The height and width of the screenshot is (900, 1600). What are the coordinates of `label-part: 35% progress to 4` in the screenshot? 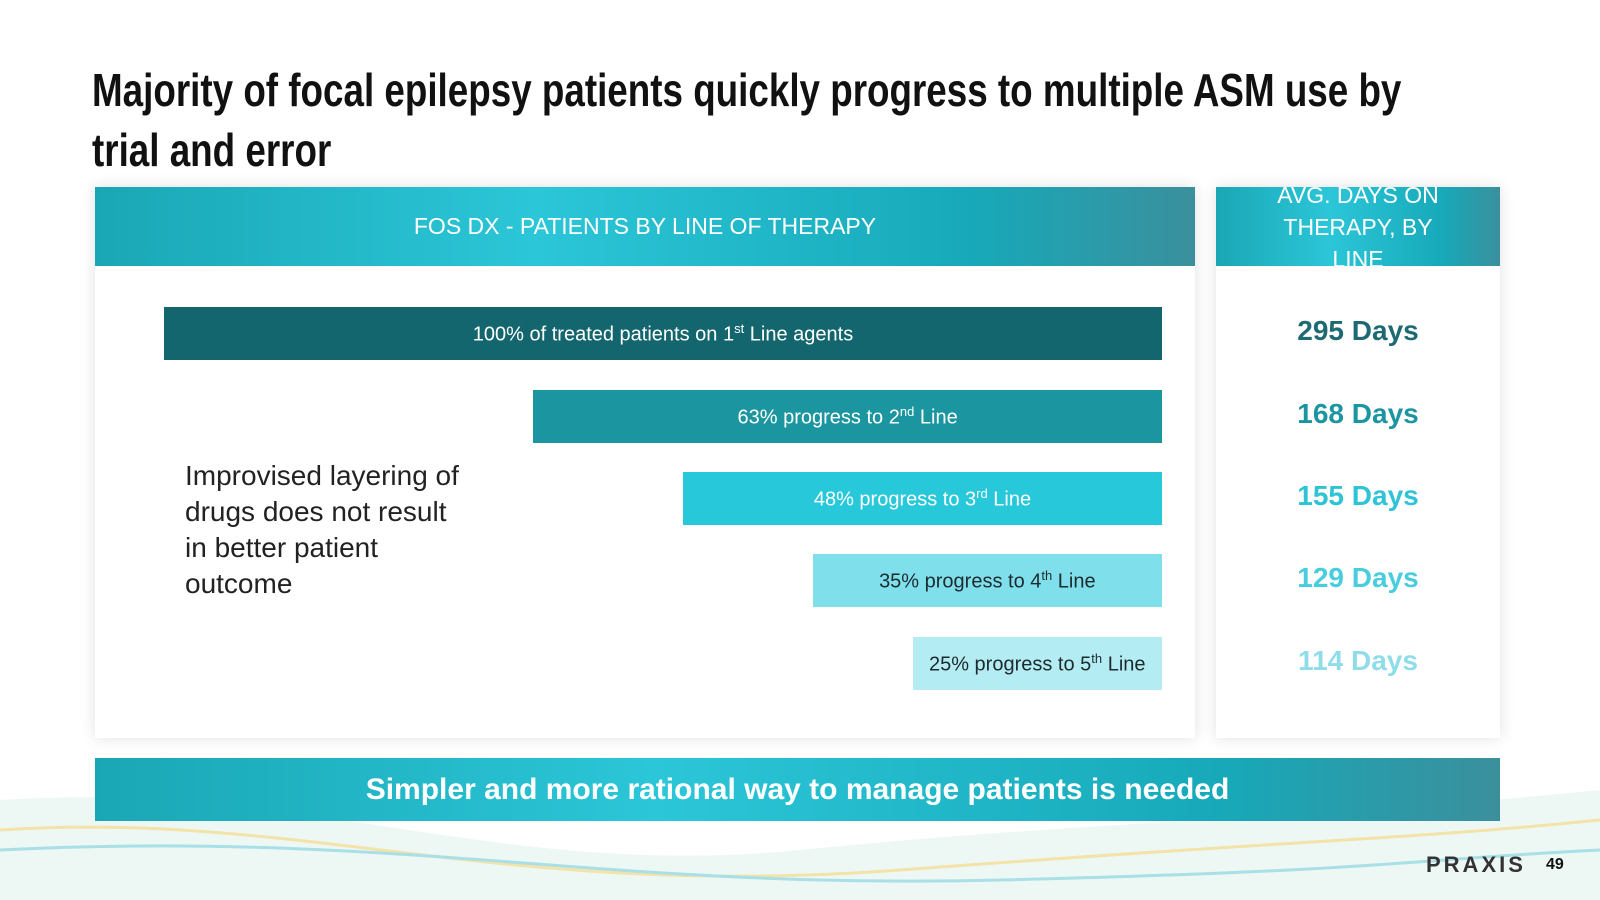 It's located at (960, 581).